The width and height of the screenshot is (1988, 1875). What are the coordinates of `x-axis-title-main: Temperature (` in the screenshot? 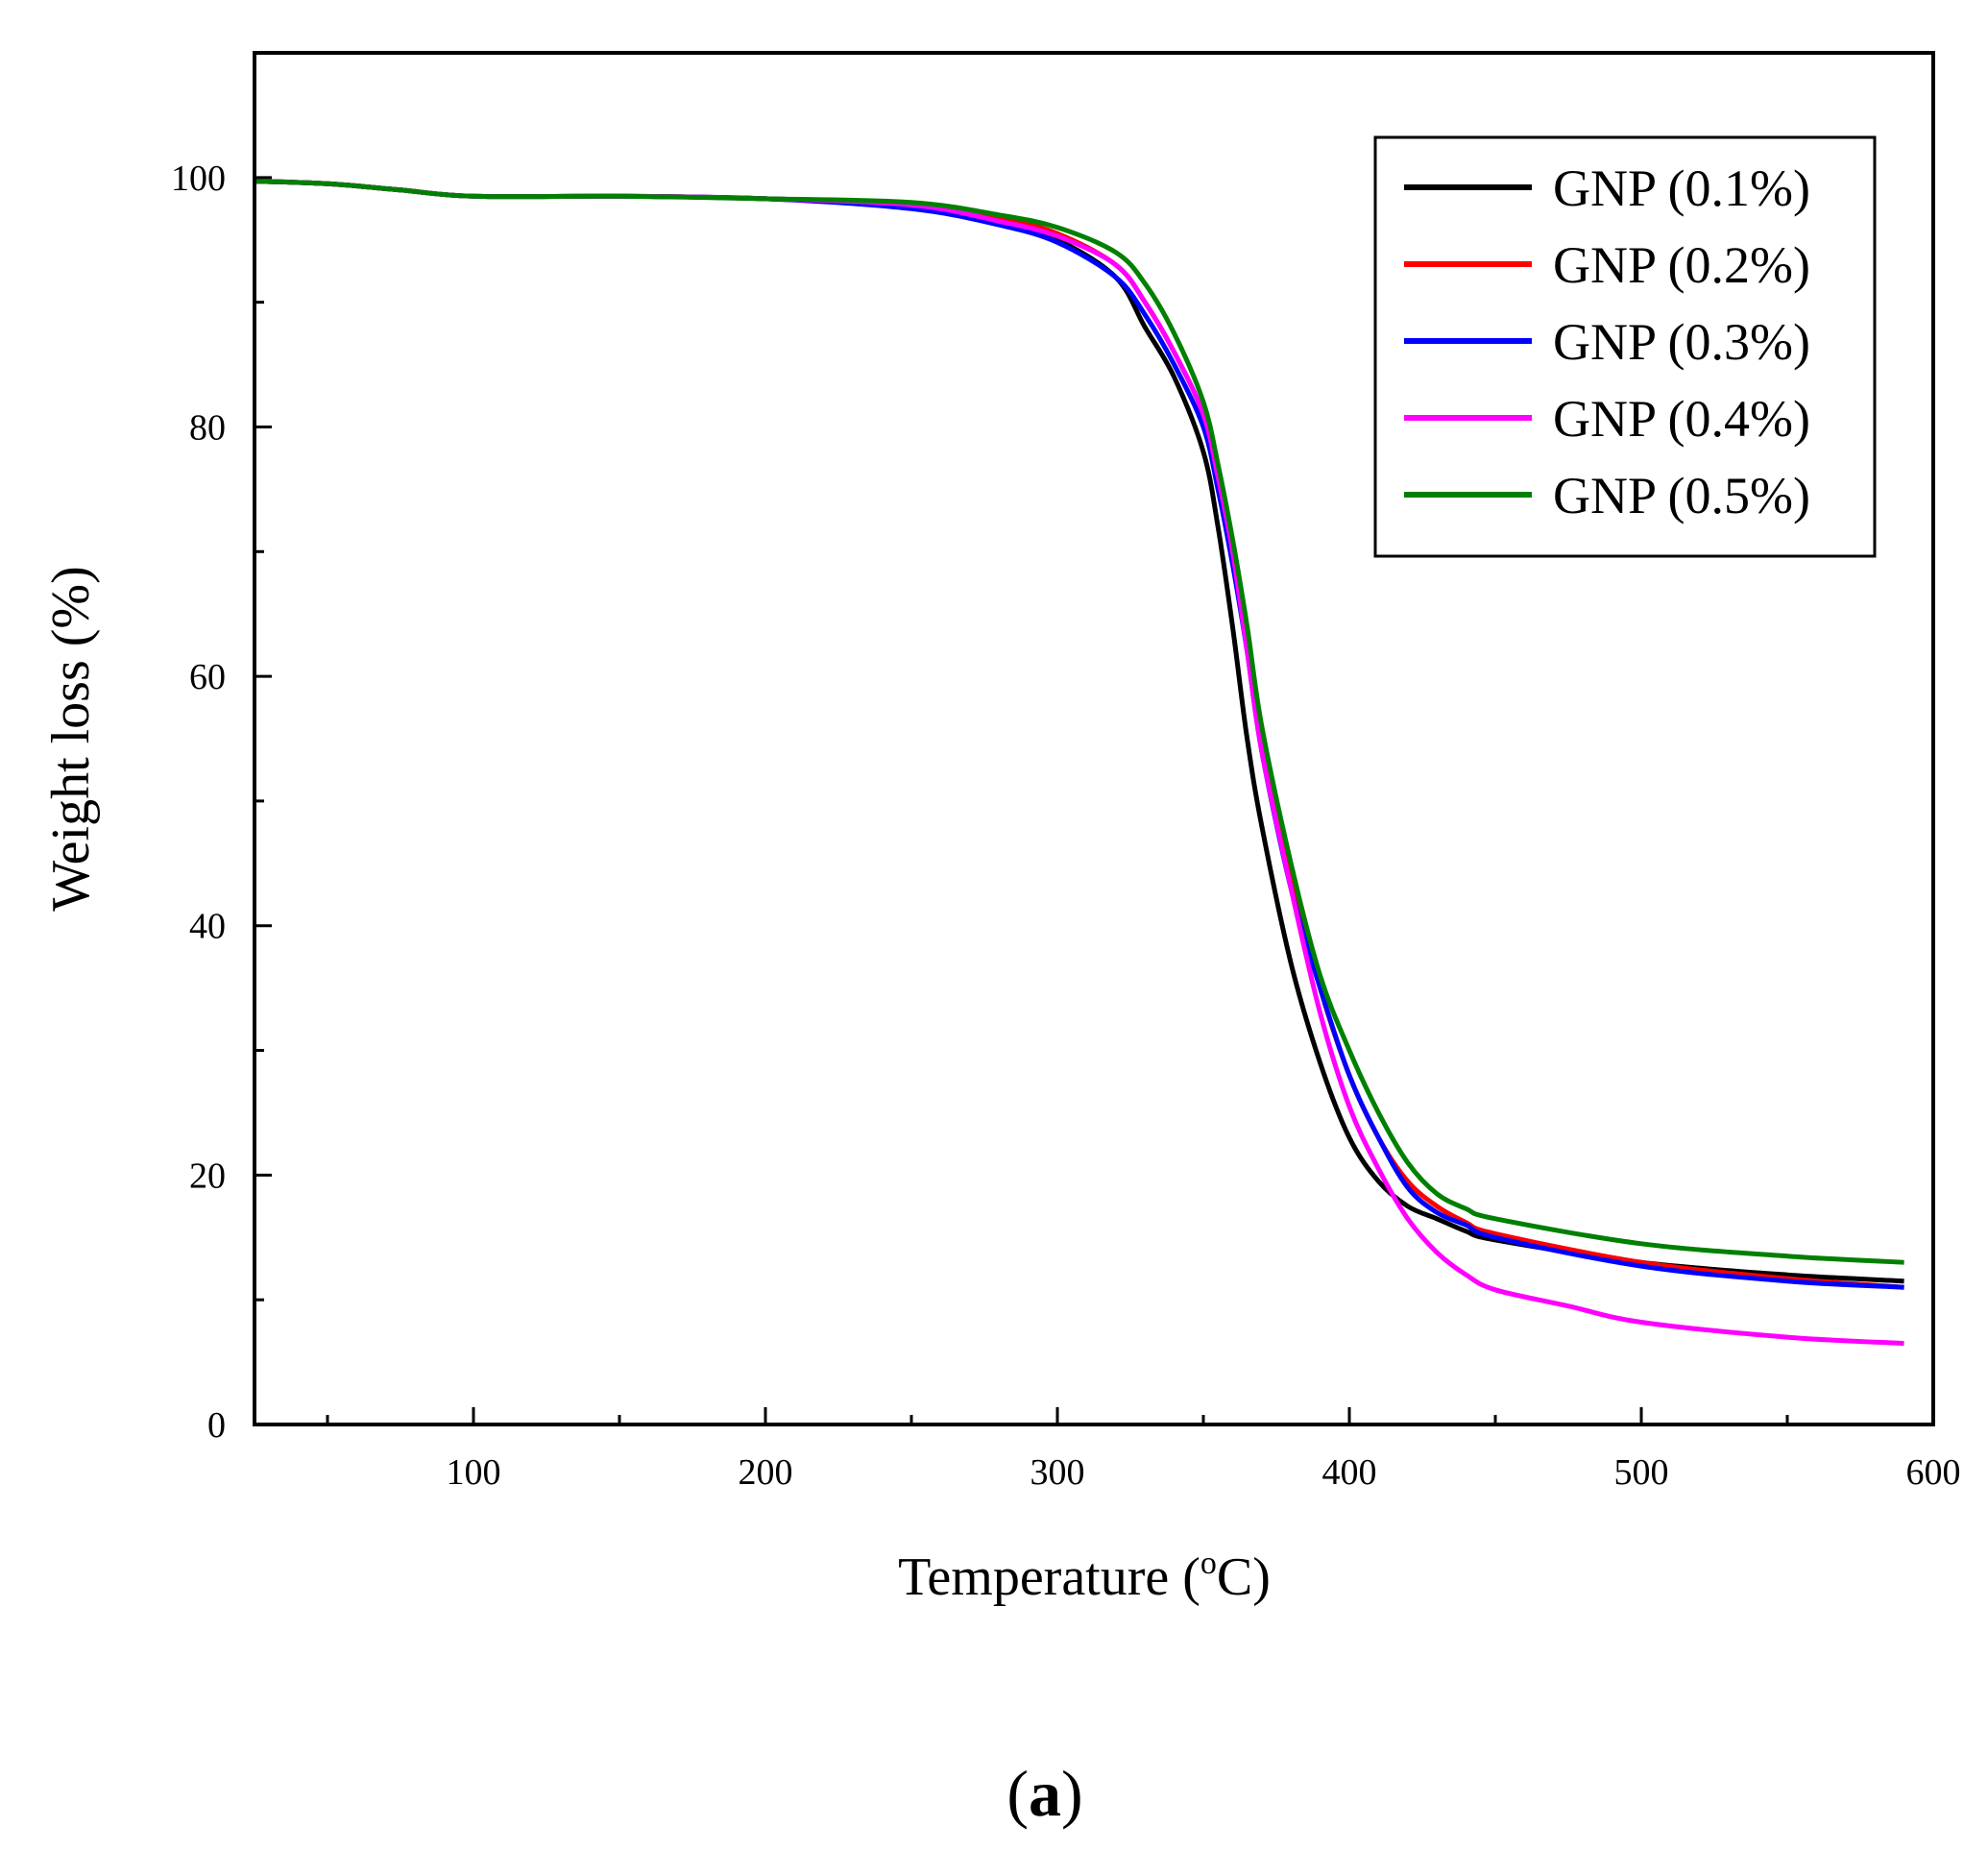 It's located at (1049, 1577).